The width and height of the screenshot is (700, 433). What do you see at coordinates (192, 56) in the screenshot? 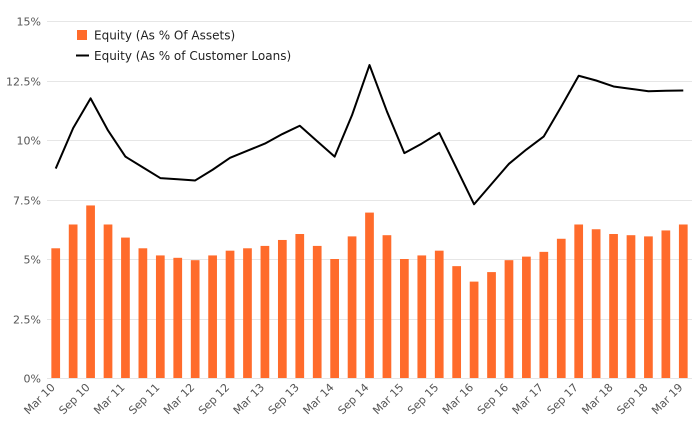
I see `legend-label-loans: Equity (As % of Customer Loans)` at bounding box center [192, 56].